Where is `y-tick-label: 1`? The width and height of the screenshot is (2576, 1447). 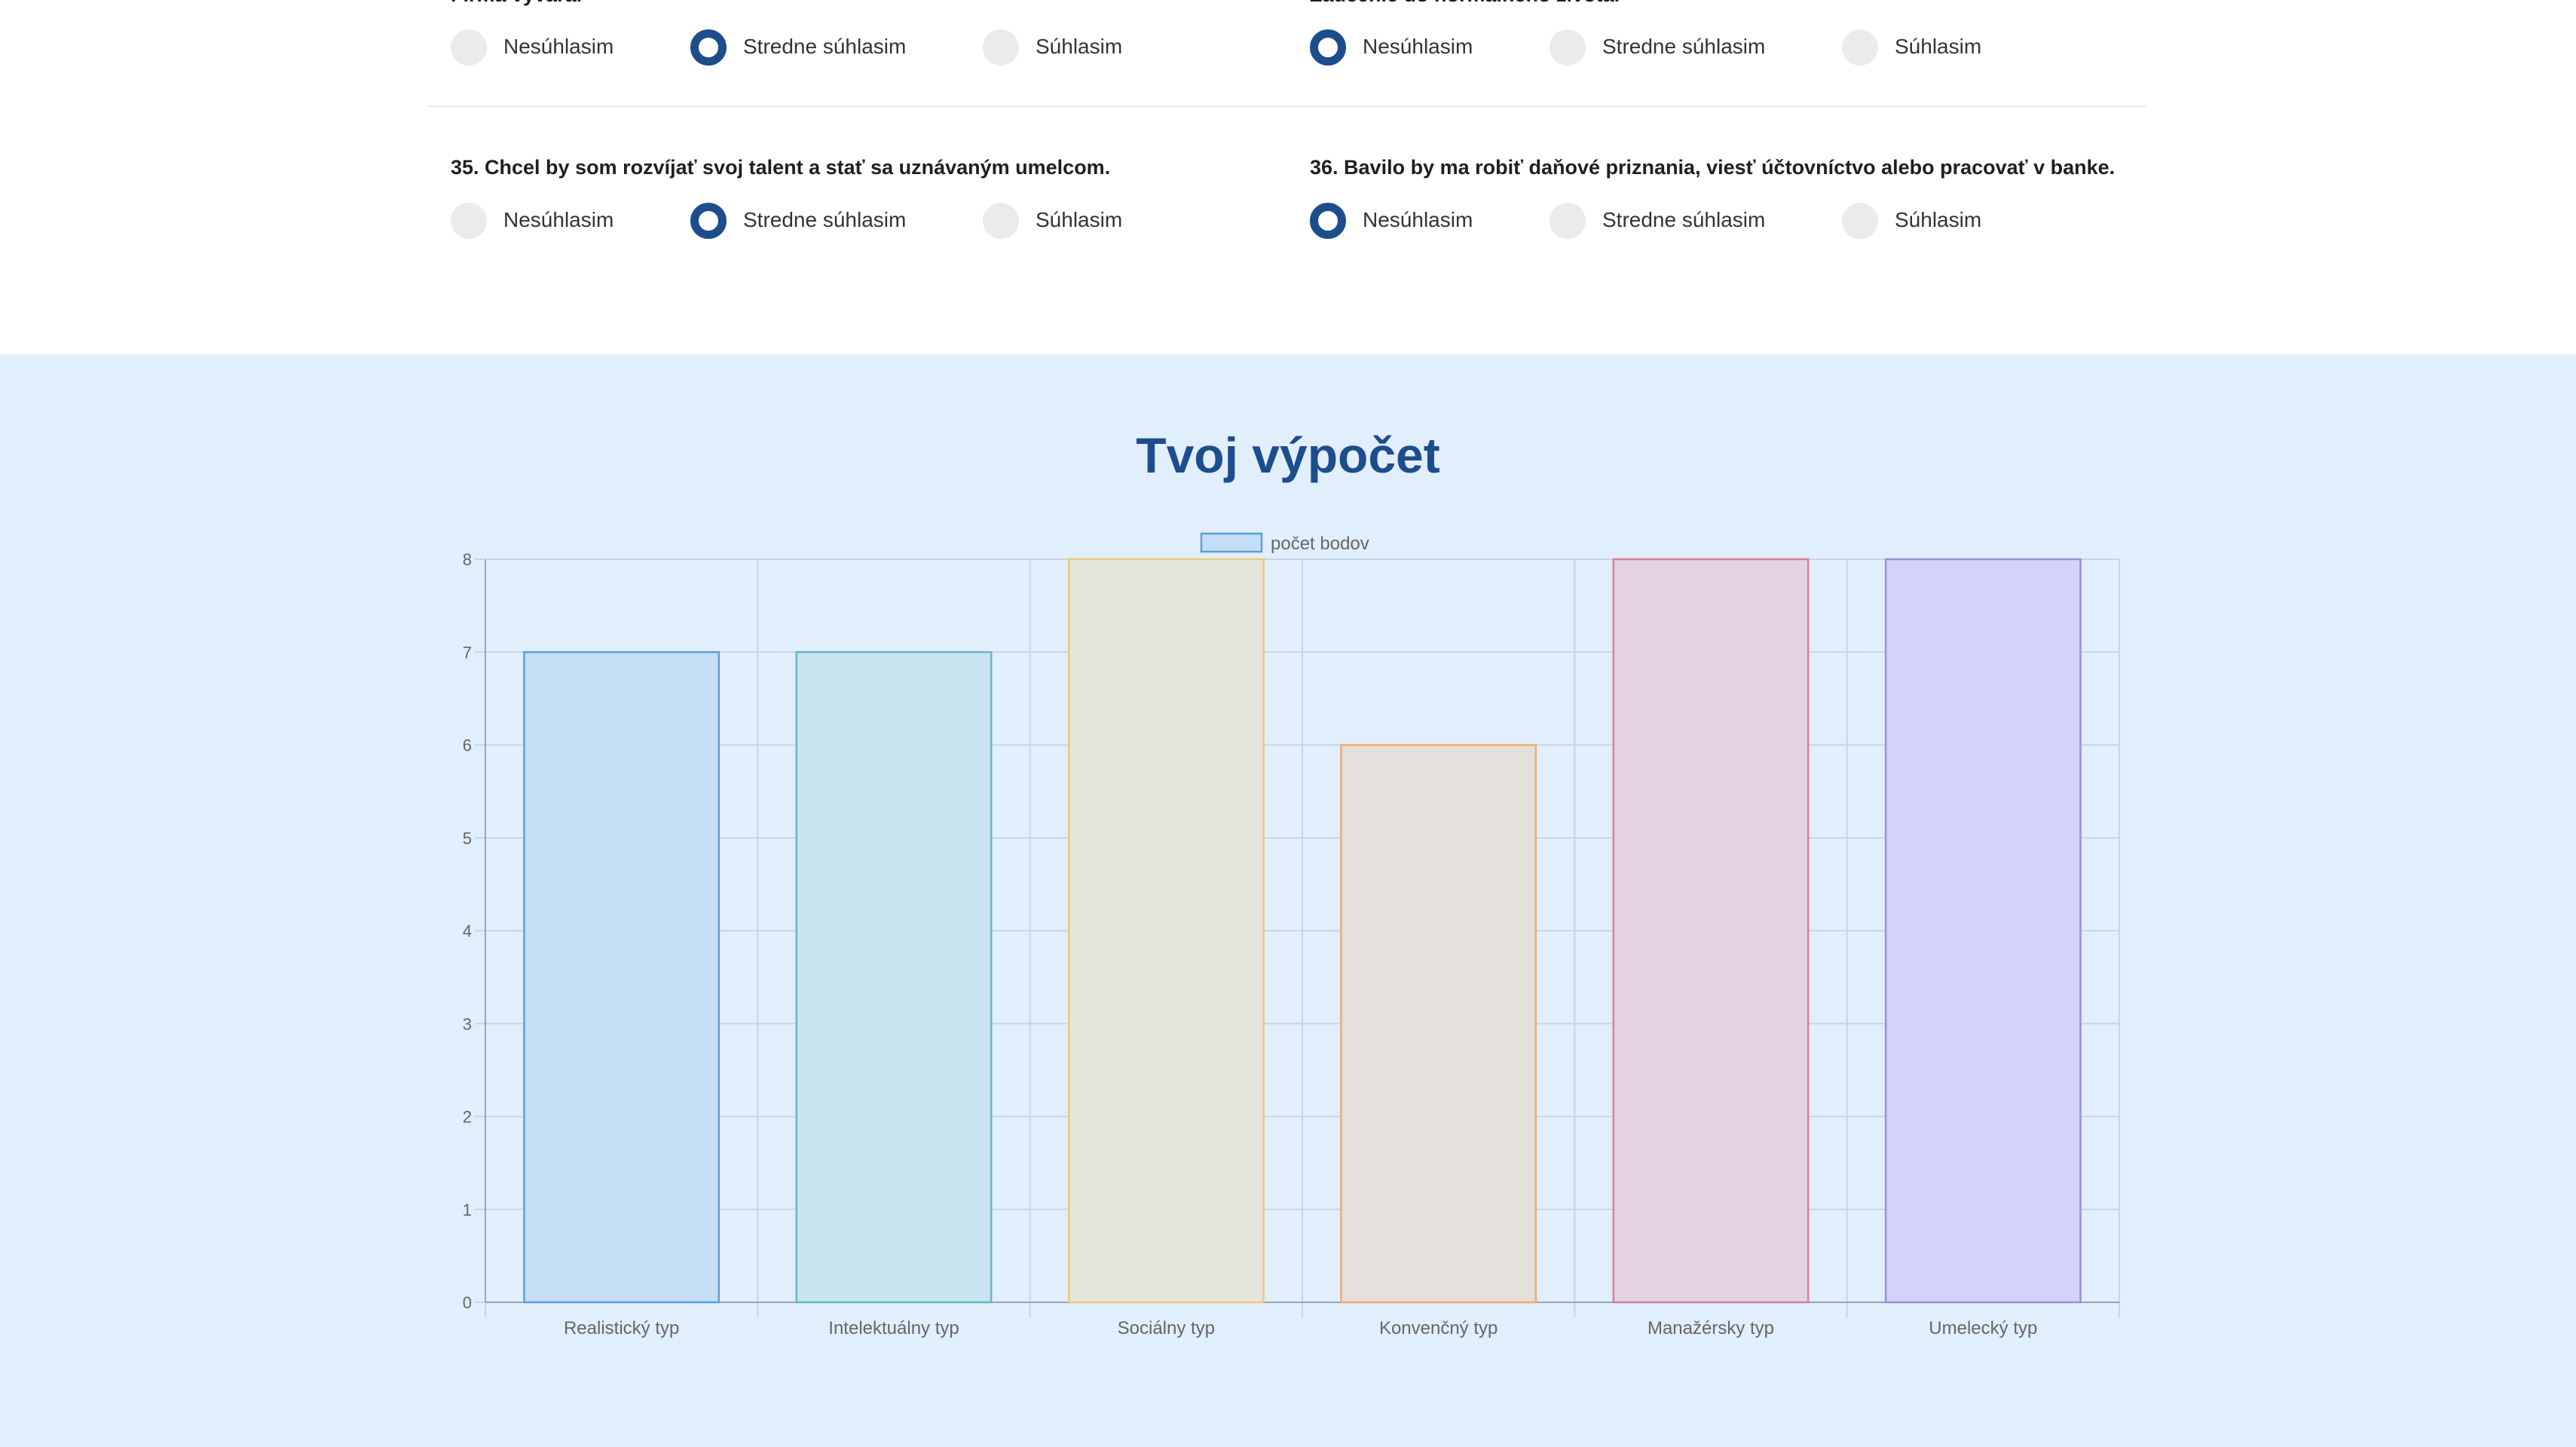 y-tick-label: 1 is located at coordinates (467, 1210).